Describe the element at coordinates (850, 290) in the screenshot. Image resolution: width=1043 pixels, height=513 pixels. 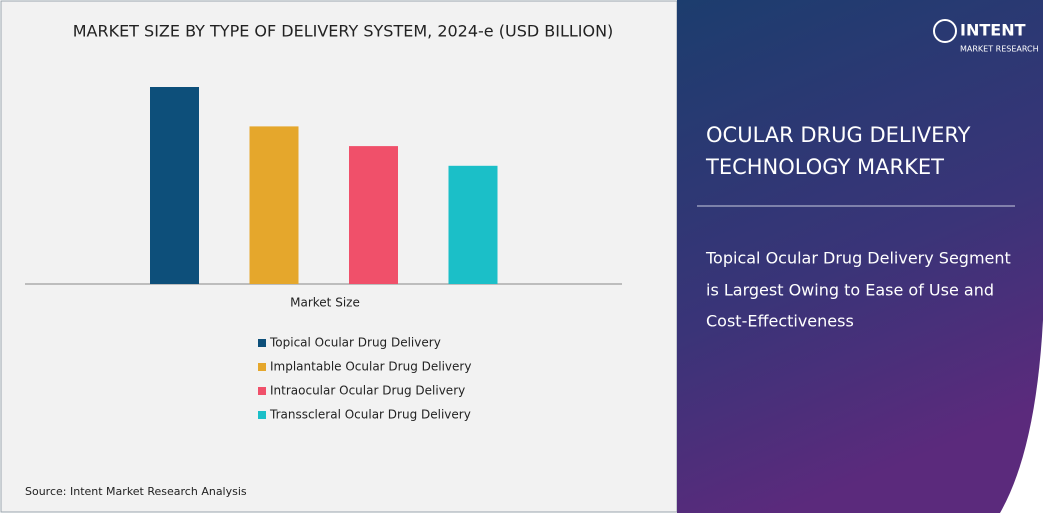
I see `panel-summary: is Largest Owing to Ease of Use and` at that location.